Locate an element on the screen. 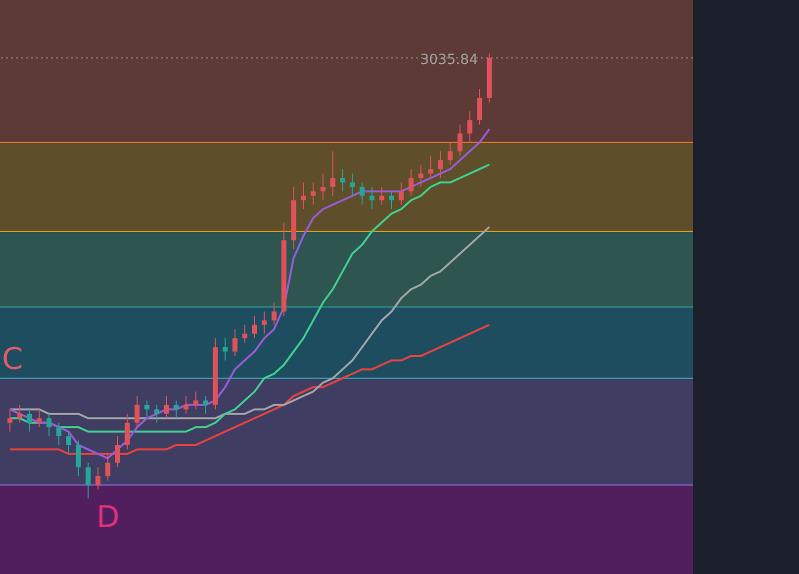  annotation: C is located at coordinates (12, 359).